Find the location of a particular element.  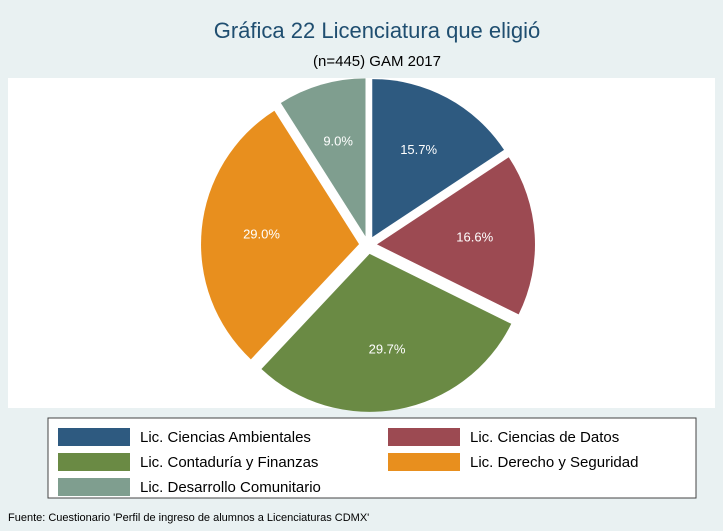

legend-box is located at coordinates (372, 458).